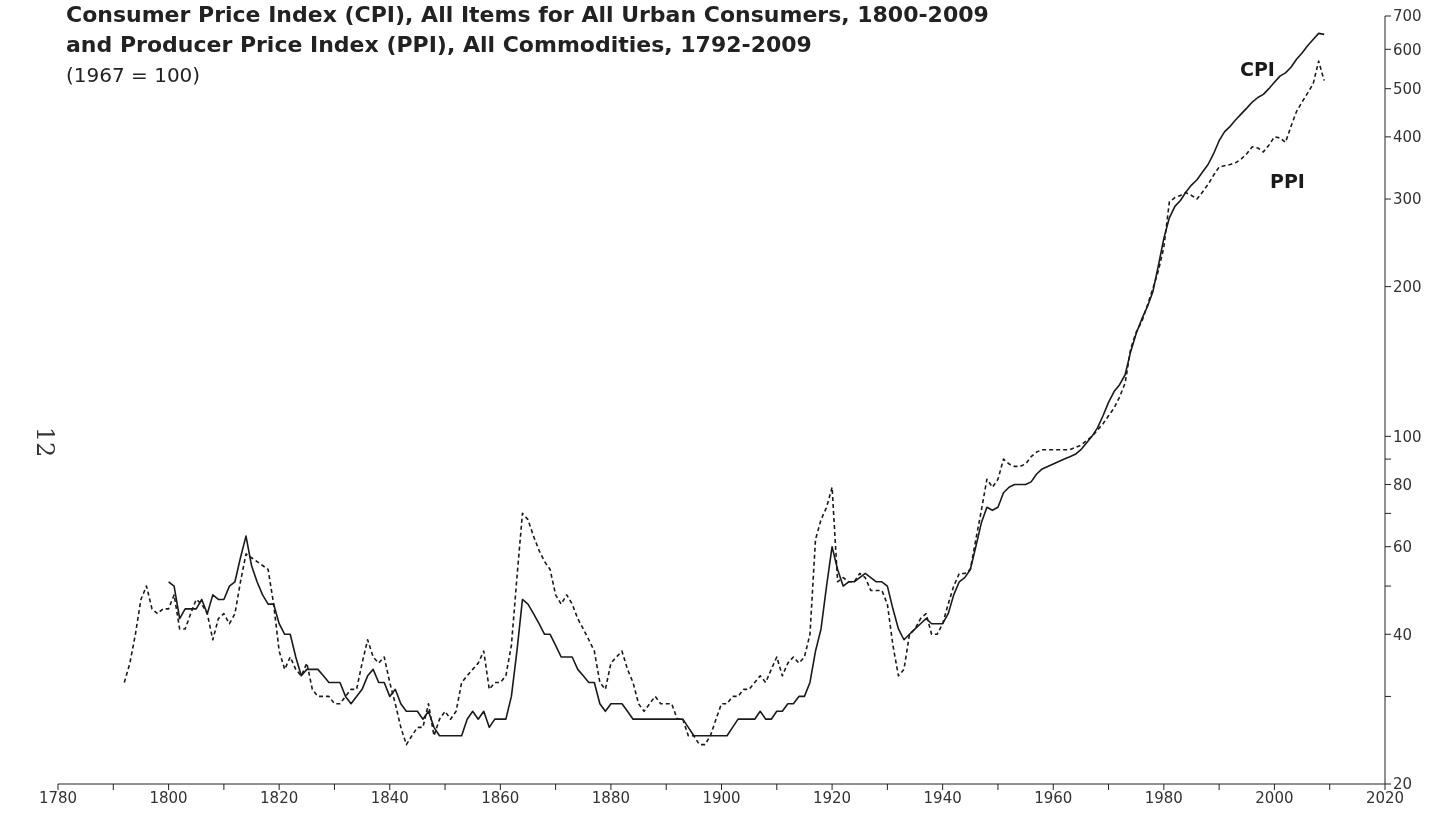 The height and width of the screenshot is (818, 1445). What do you see at coordinates (1257, 69) in the screenshot?
I see `series-label: CPI` at bounding box center [1257, 69].